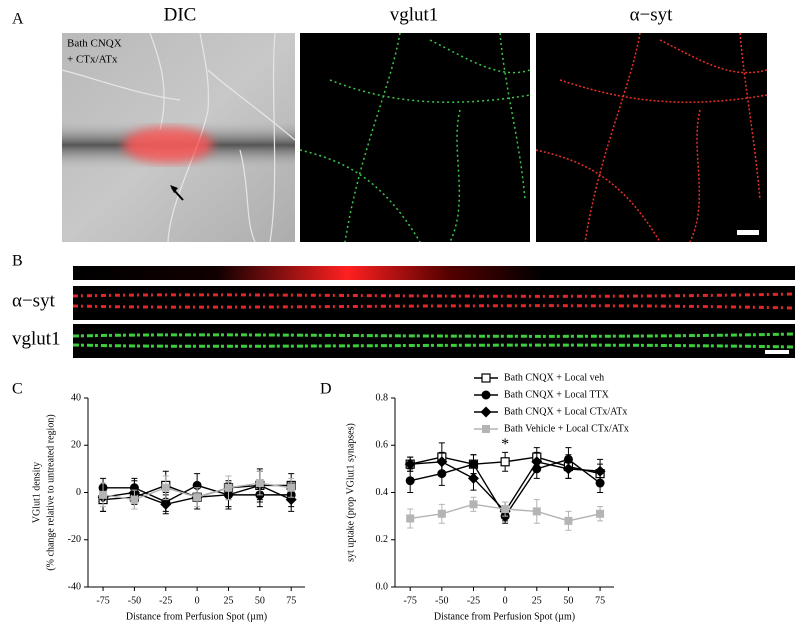 The image size is (800, 625). I want to click on y-tick-label: 0.4, so click(382, 492).